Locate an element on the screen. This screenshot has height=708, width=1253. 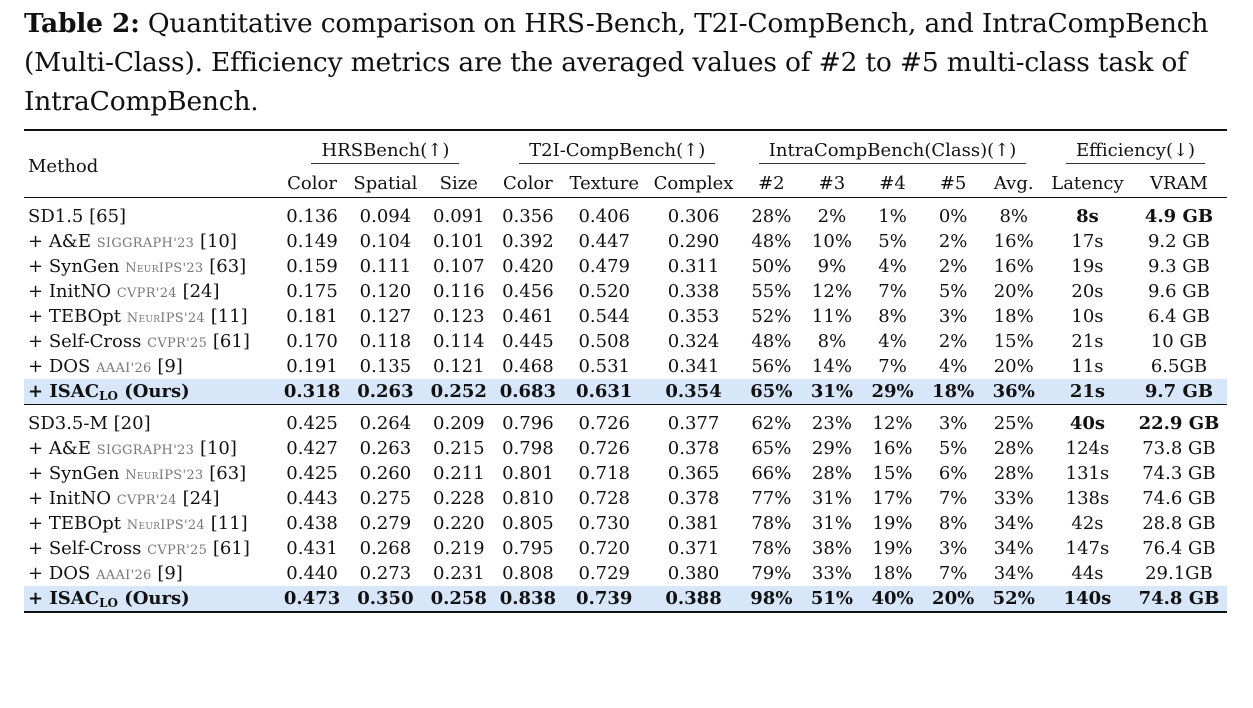
value-cell: 0.729 is located at coordinates (604, 573).